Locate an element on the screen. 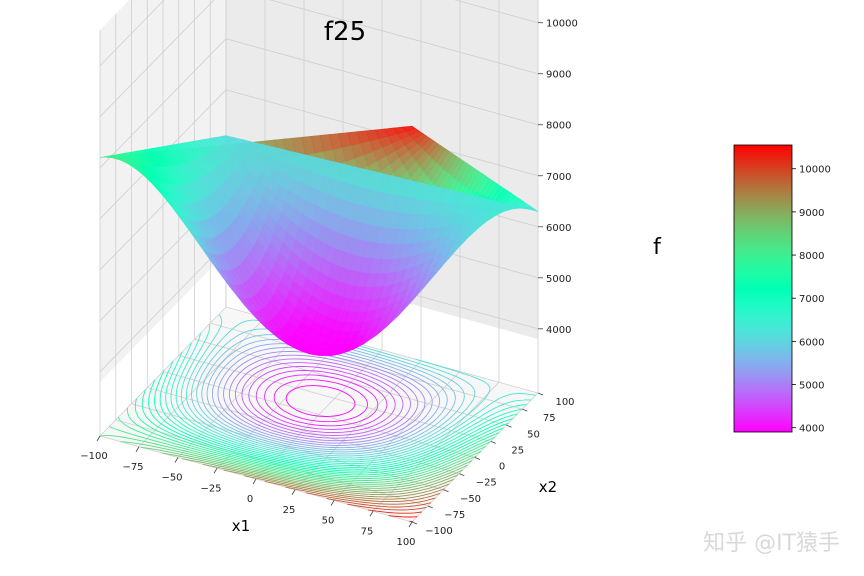 This screenshot has height=576, width=864. x-tick-label: −100 is located at coordinates (93, 456).